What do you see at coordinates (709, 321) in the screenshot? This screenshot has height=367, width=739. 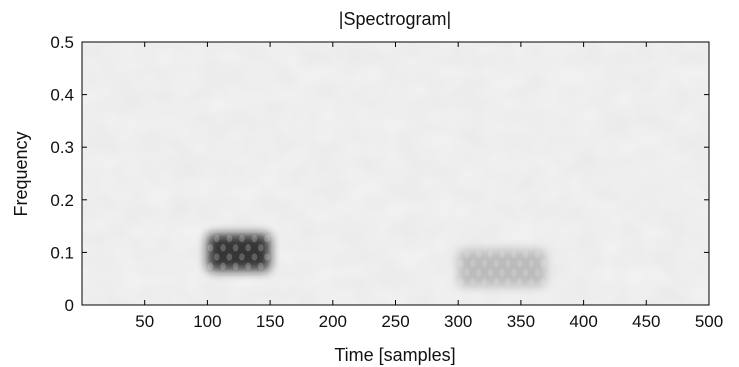 I see `x-tick-label: 500` at bounding box center [709, 321].